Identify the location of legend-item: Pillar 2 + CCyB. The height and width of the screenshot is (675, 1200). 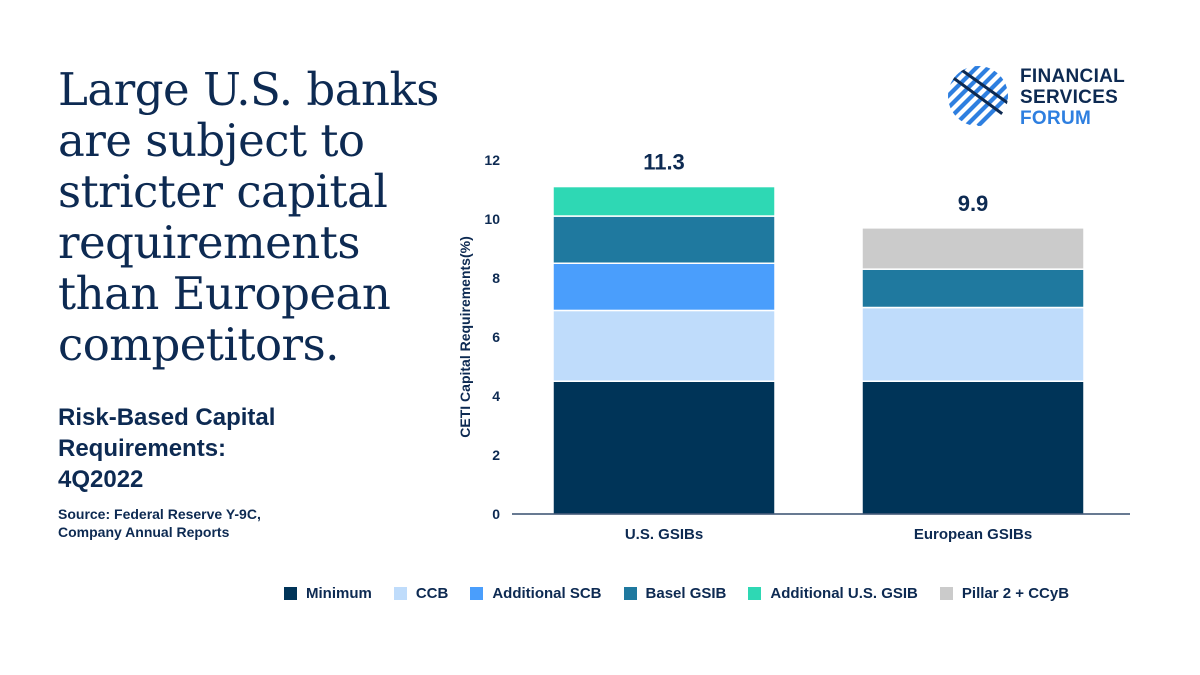
(1004, 593).